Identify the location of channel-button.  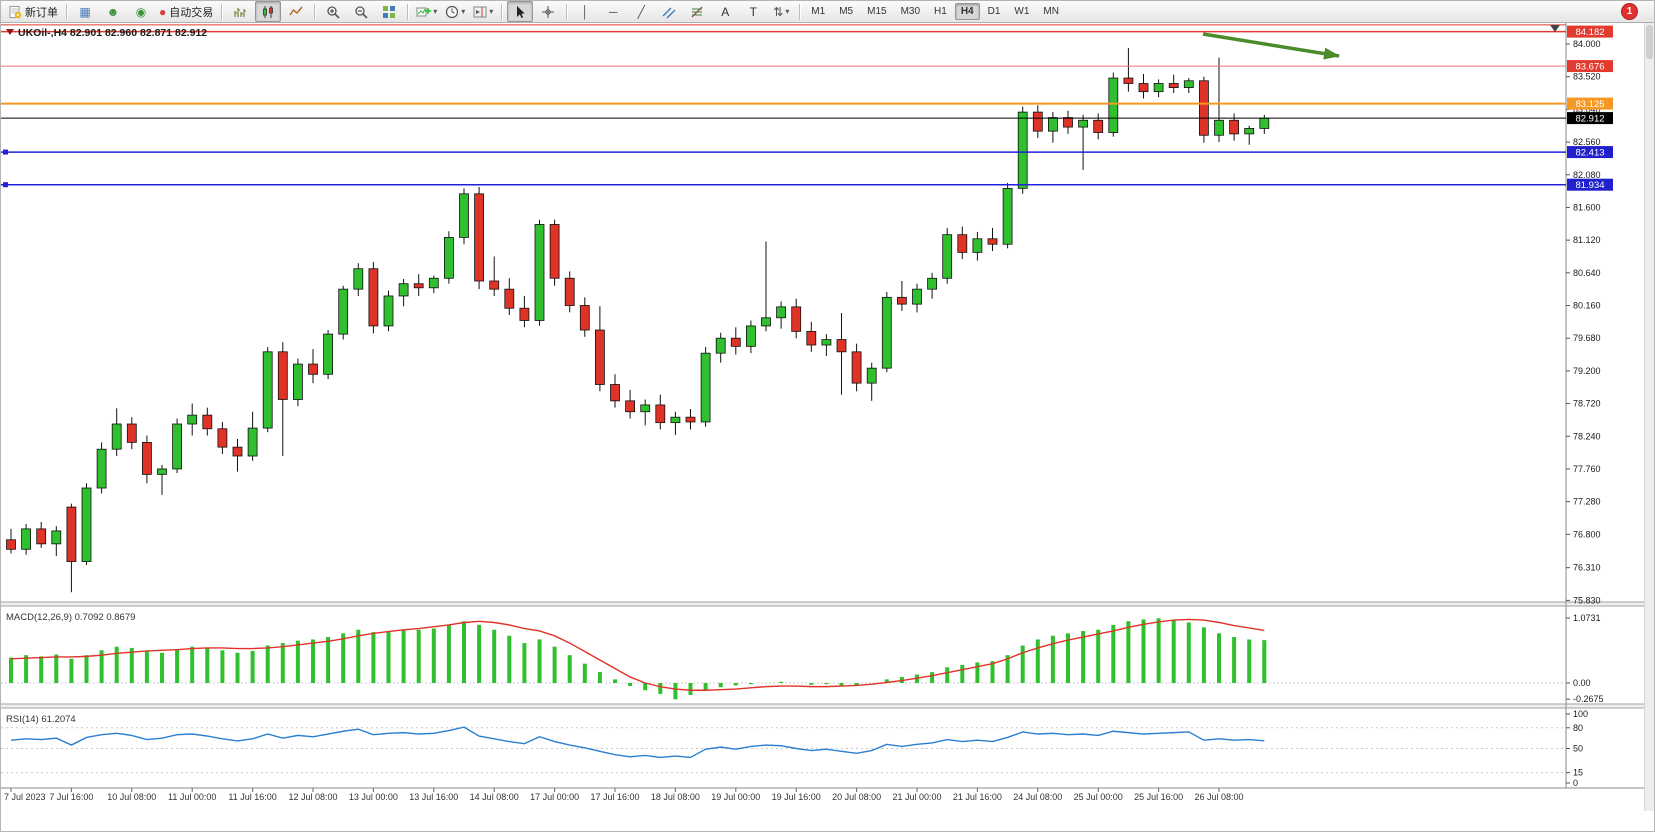
(669, 11).